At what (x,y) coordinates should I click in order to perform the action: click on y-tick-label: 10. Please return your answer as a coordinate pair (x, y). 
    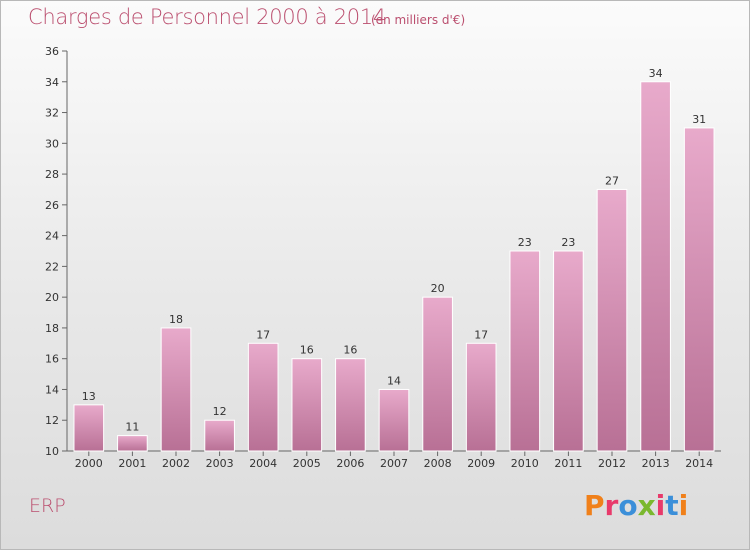
    Looking at the image, I should click on (52, 451).